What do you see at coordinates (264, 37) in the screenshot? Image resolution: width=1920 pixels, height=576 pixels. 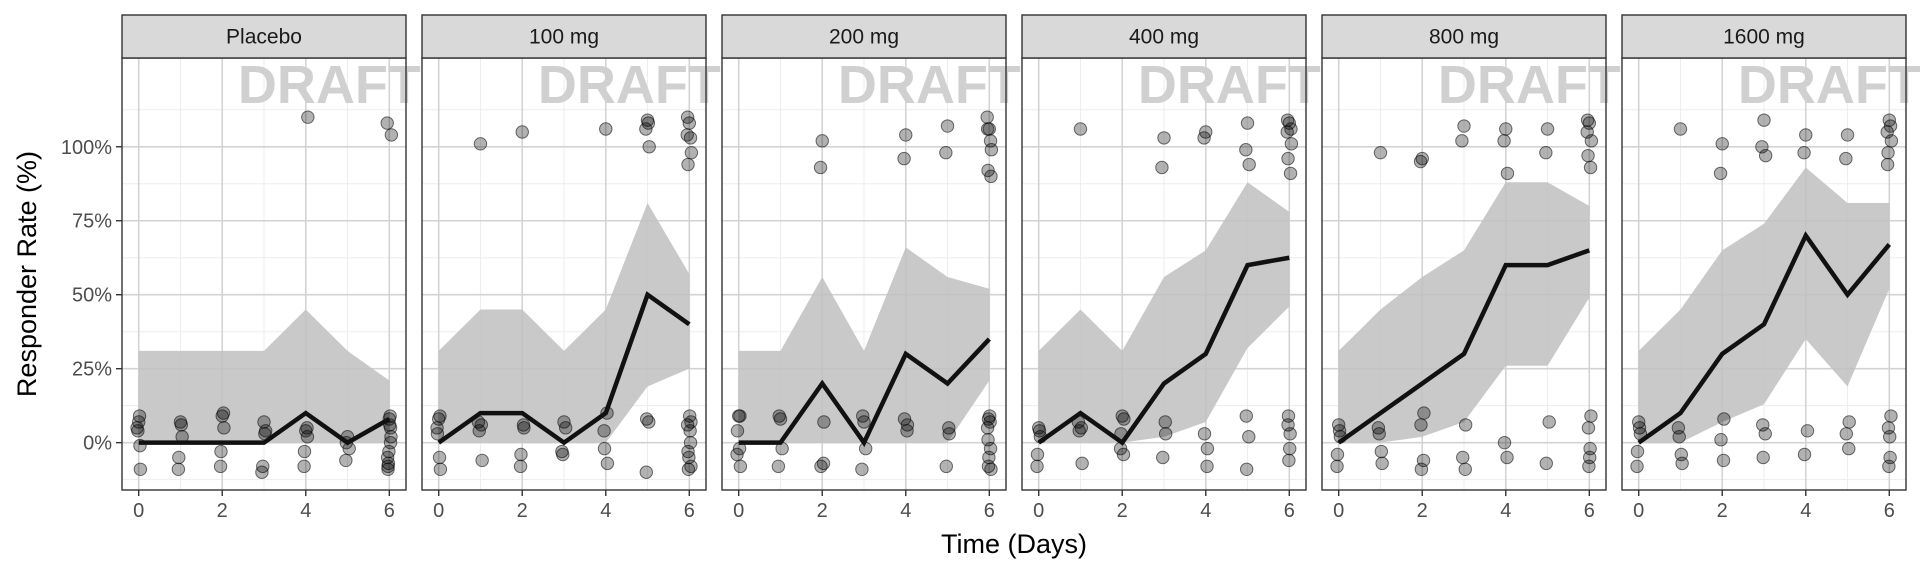 I see `facet-strip-label: Placebo` at bounding box center [264, 37].